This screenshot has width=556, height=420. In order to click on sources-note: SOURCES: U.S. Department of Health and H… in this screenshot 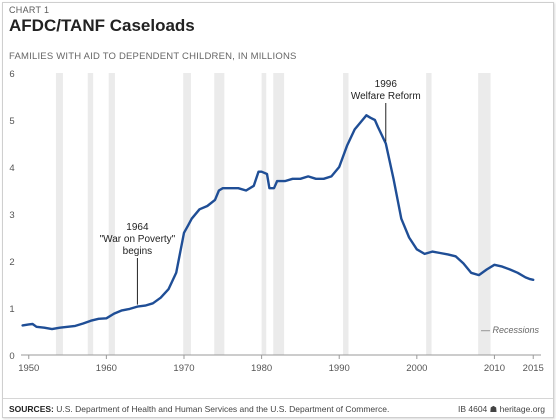, I will do `click(199, 409)`.